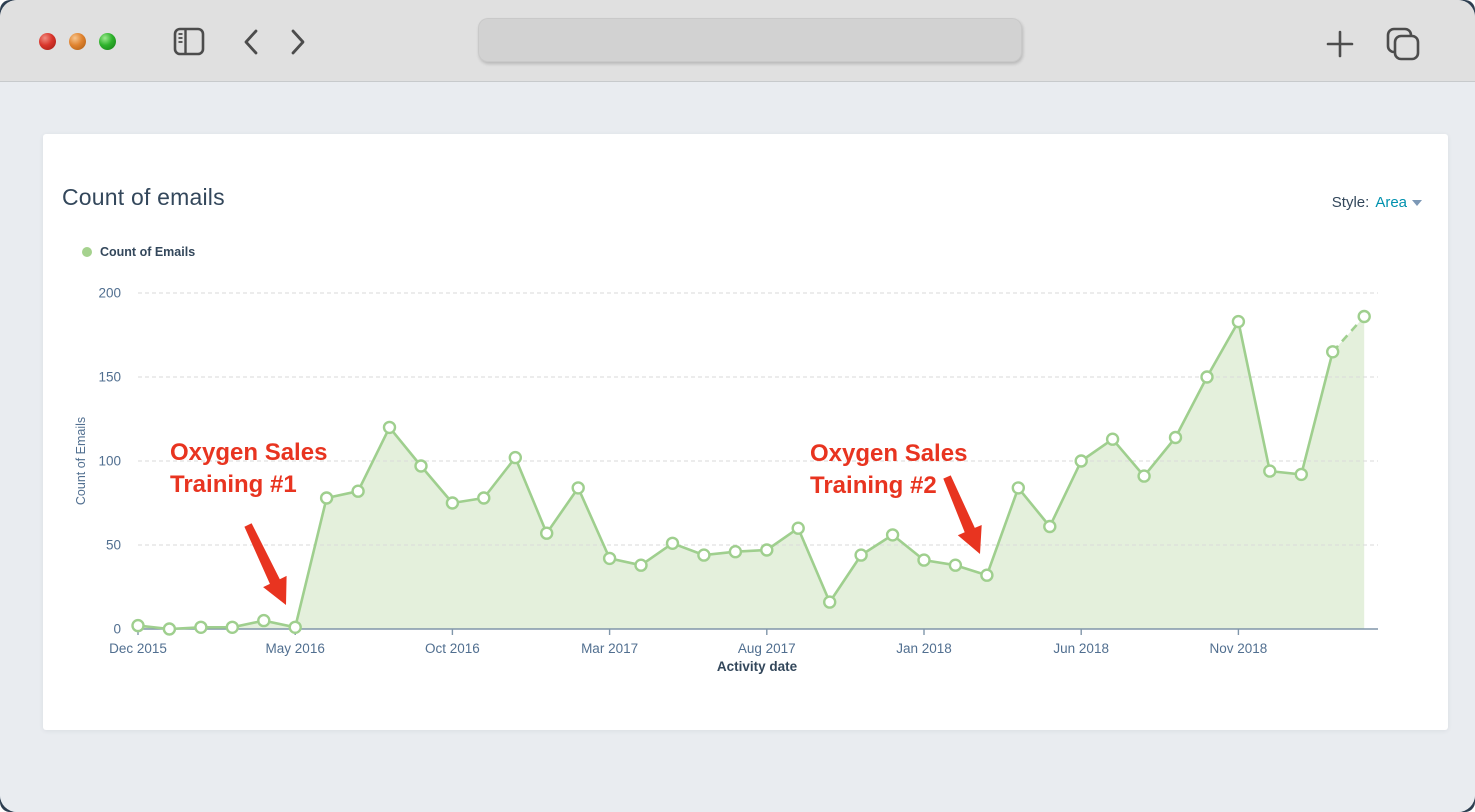 The height and width of the screenshot is (812, 1475). Describe the element at coordinates (138, 648) in the screenshot. I see `x-axis-tick-label: Dec 2015` at that location.